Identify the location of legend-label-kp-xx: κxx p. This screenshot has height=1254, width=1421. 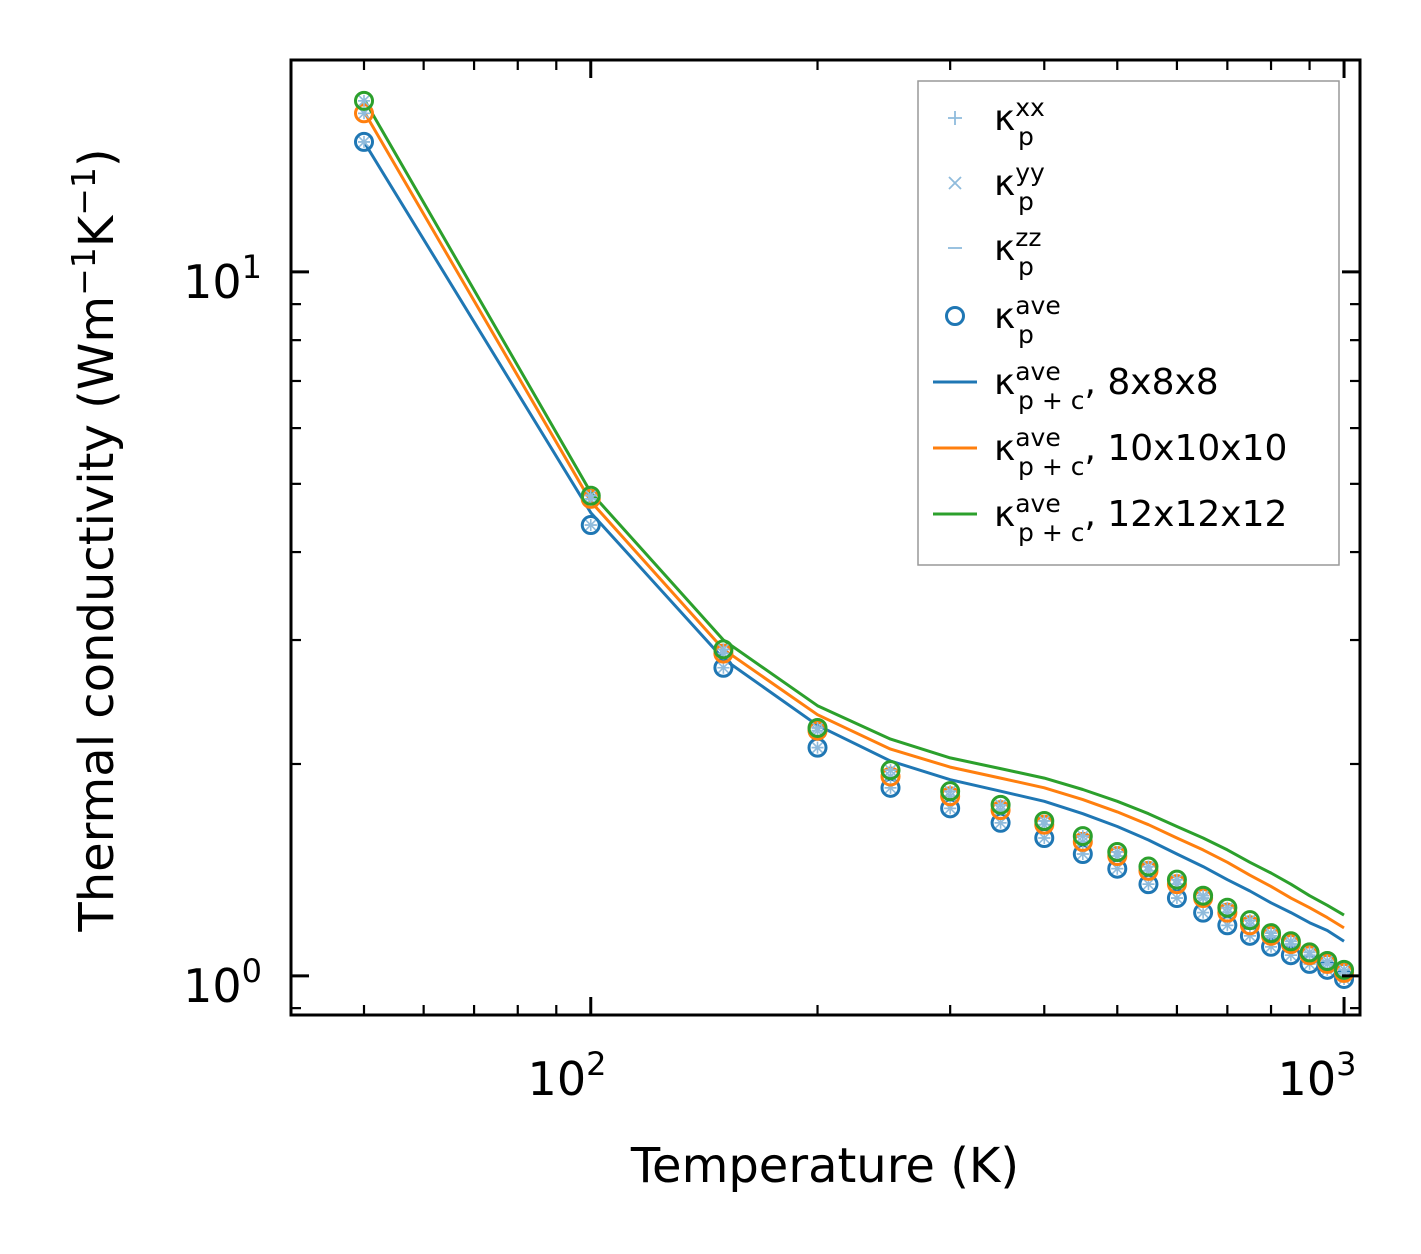
(1019, 122).